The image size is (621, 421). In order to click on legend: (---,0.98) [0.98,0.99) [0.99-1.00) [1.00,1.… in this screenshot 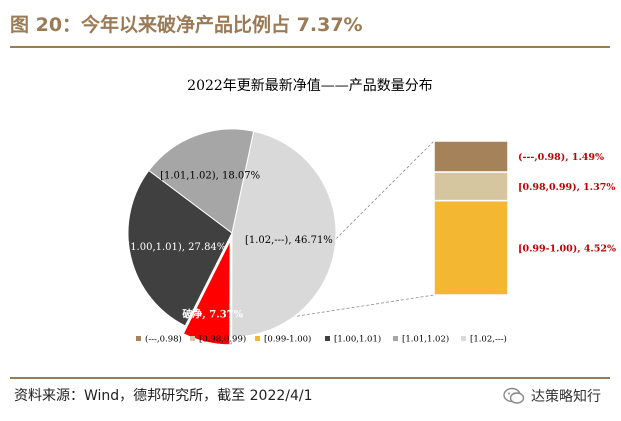, I will do `click(321, 339)`.